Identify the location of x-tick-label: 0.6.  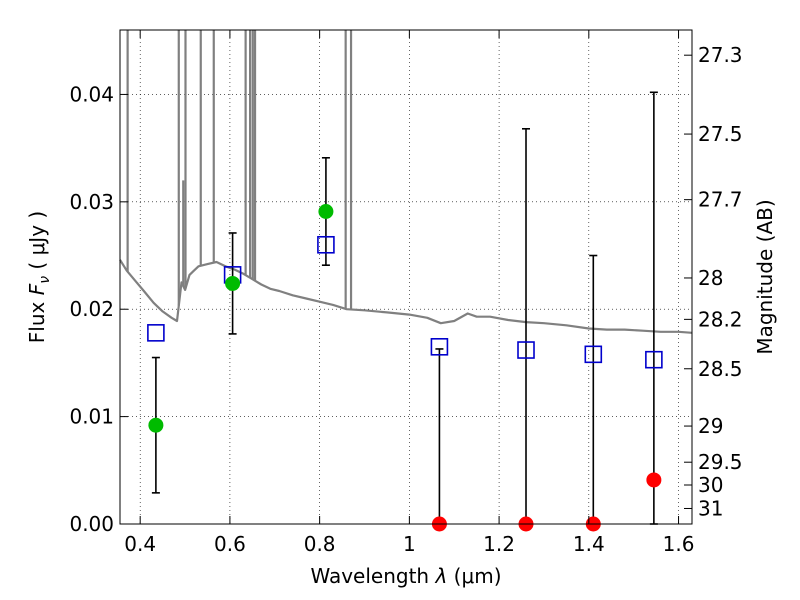
(230, 544).